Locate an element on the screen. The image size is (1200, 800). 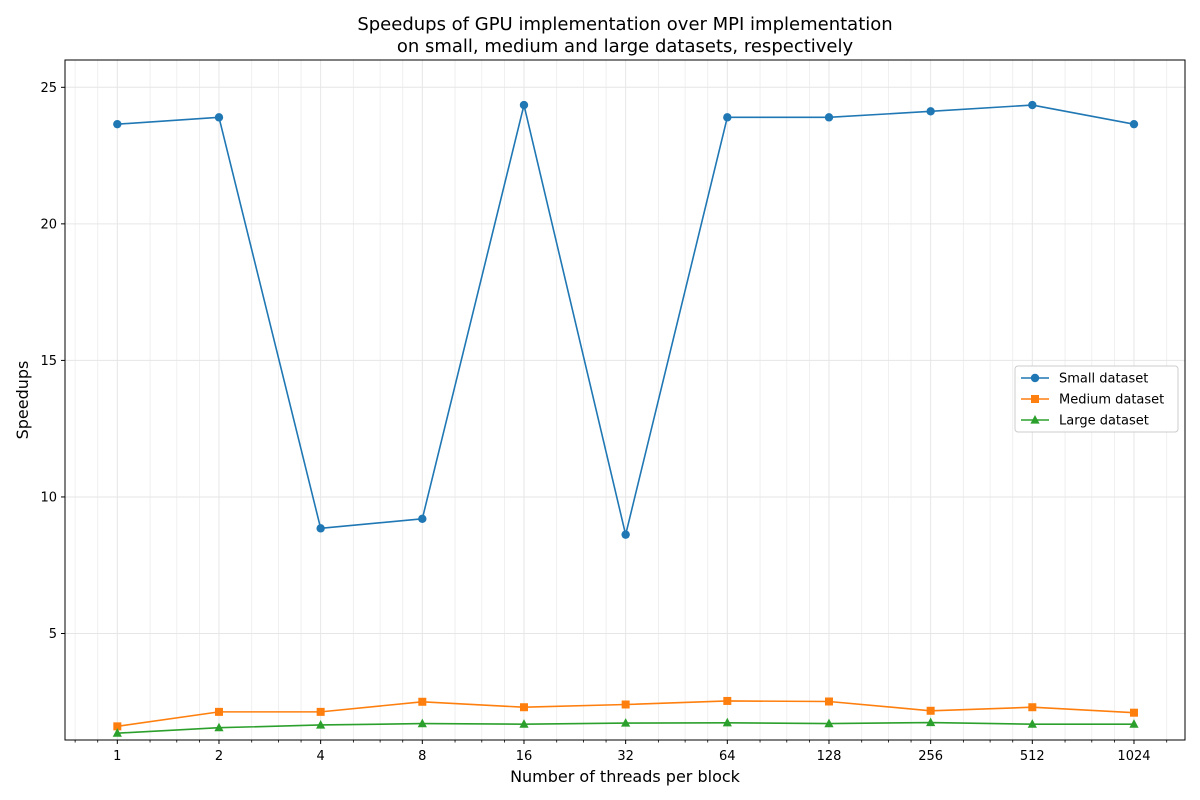
x-tick-label: 2 is located at coordinates (219, 756).